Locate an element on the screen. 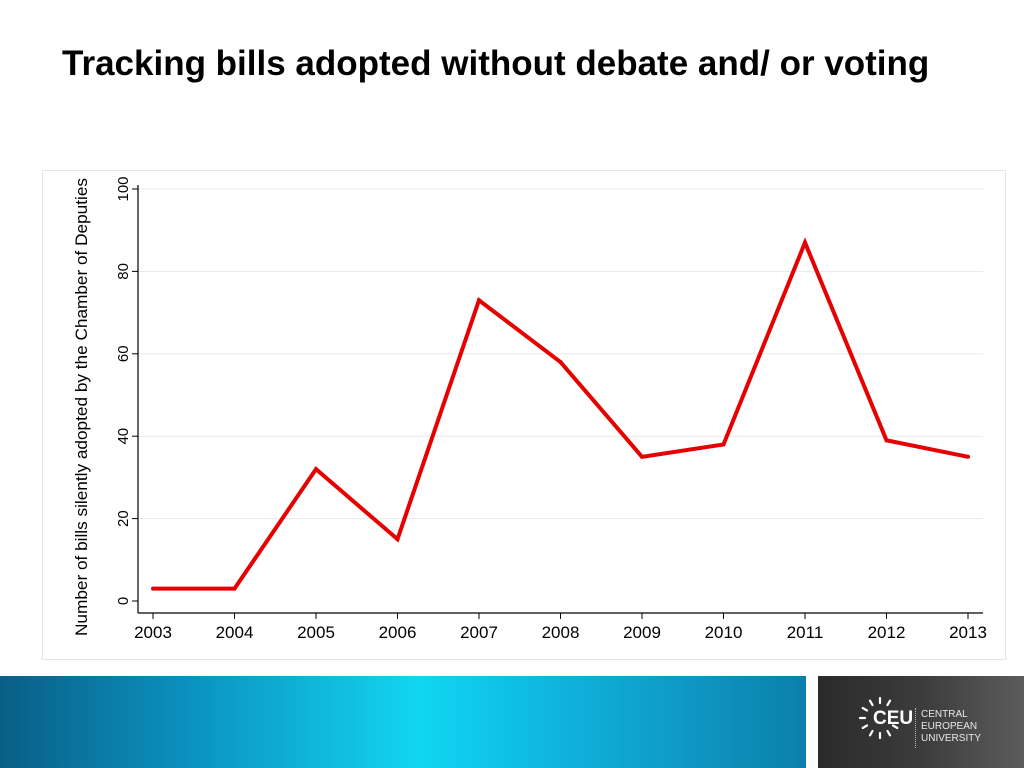 Image resolution: width=1024 pixels, height=768 pixels. x-tick-label: 2004 is located at coordinates (235, 632).